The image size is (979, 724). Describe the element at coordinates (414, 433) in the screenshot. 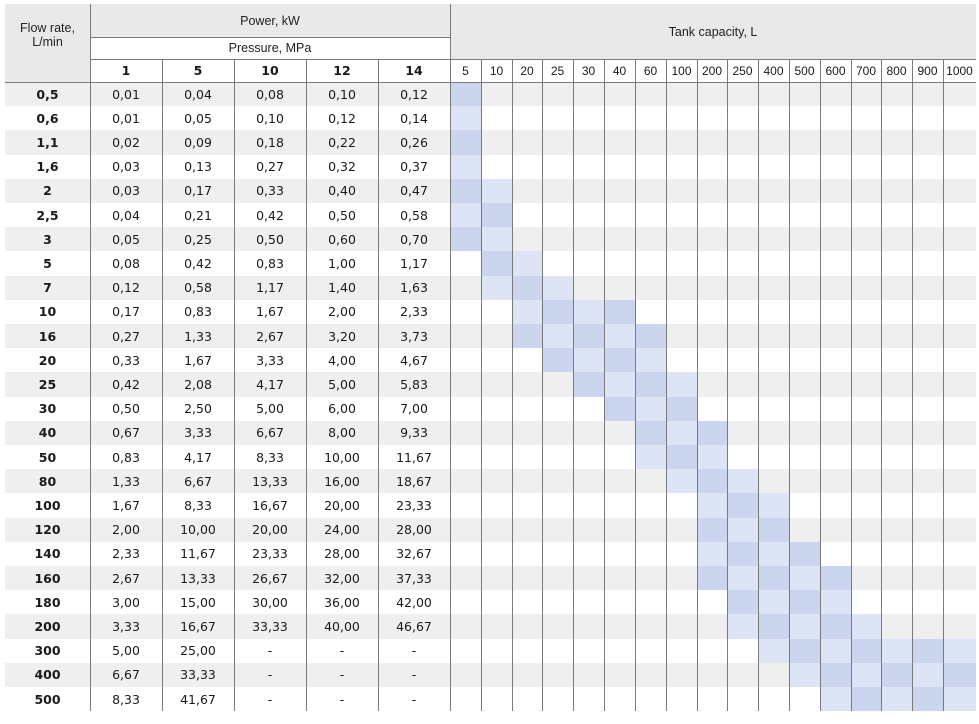

I see `power-value-cell: 9,33` at that location.